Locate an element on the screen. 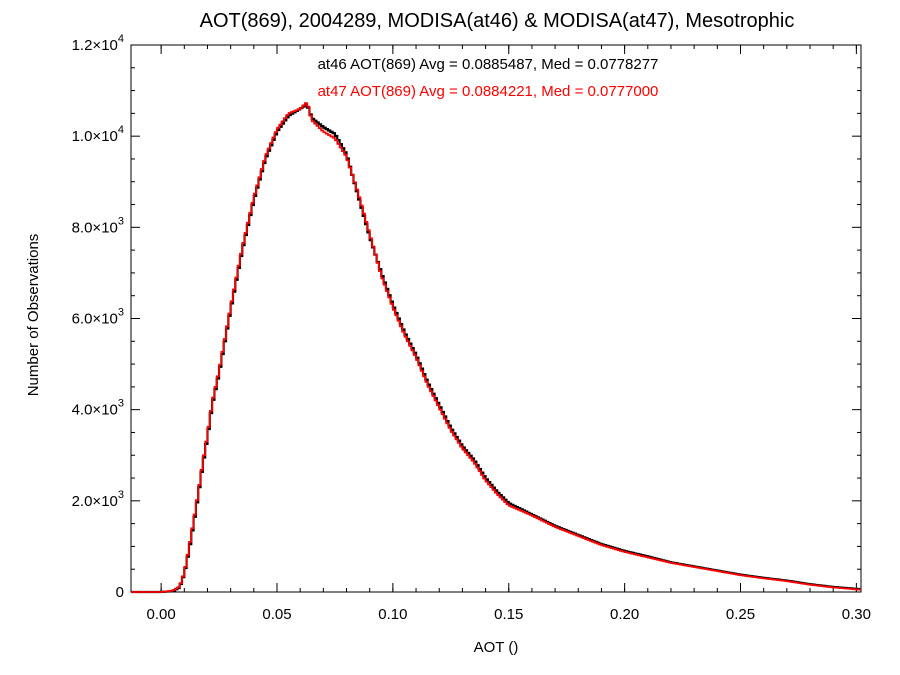  x-tick-label: 0.00 is located at coordinates (161, 614).